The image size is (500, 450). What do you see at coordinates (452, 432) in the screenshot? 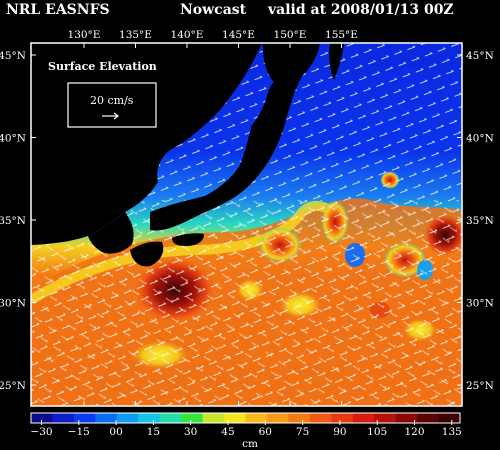
I see `colorbar-tick-label: 135` at bounding box center [452, 432].